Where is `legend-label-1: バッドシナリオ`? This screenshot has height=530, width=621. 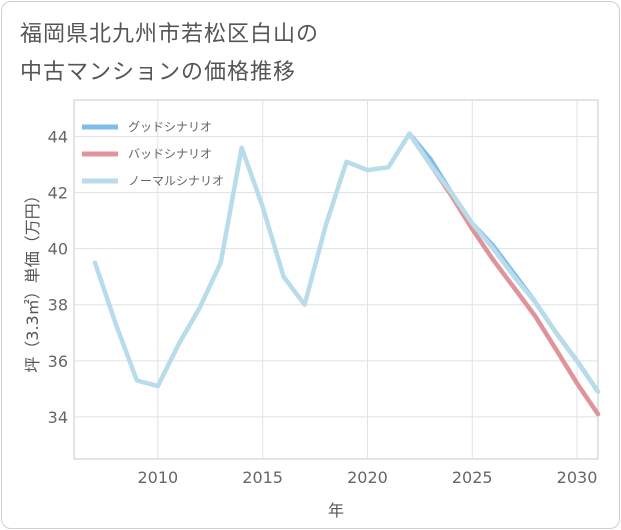 legend-label-1: バッドシナリオ is located at coordinates (170, 154).